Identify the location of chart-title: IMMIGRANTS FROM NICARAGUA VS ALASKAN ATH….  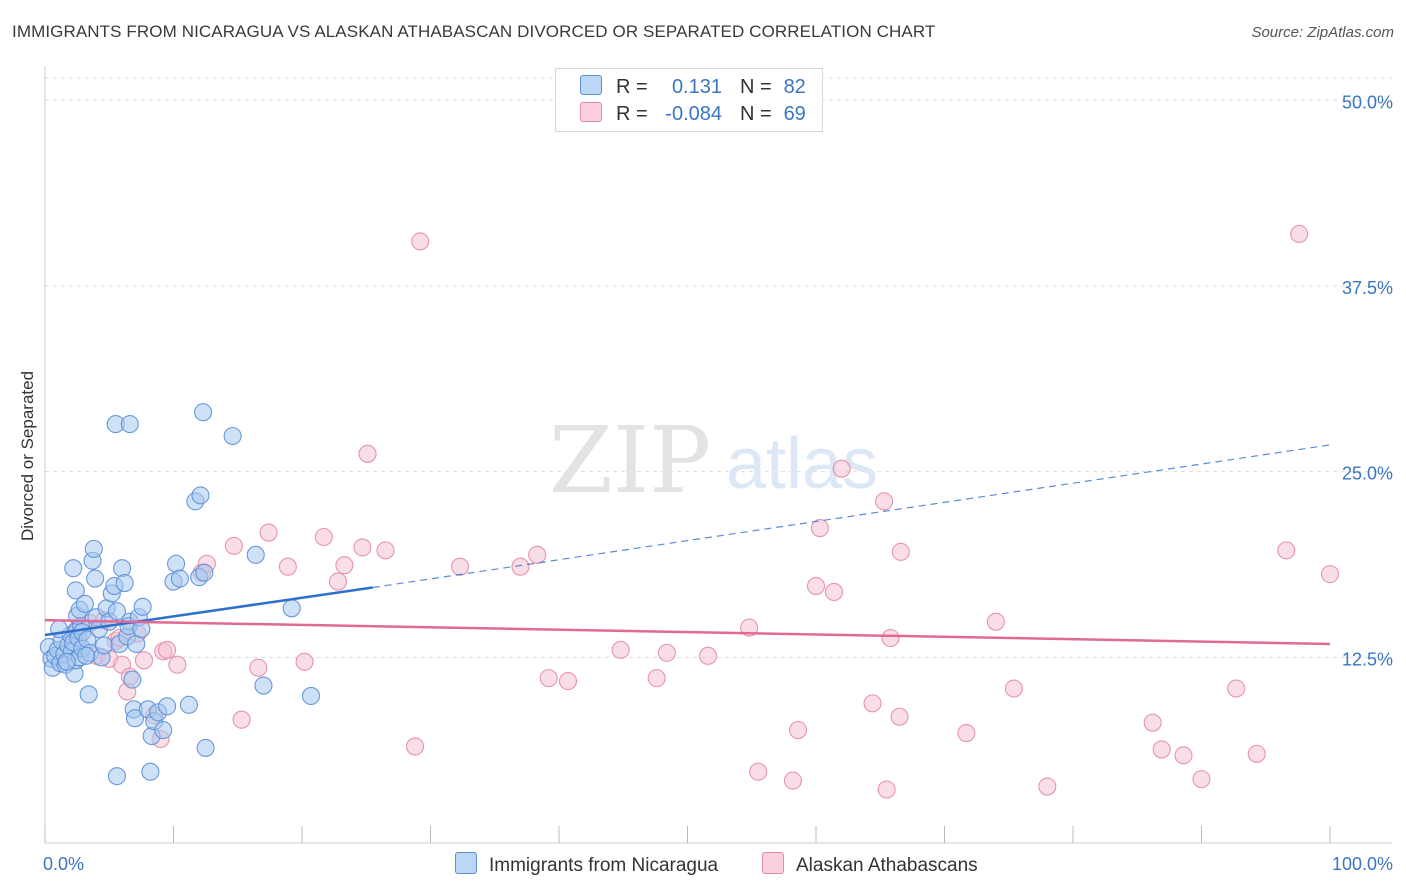
(474, 31).